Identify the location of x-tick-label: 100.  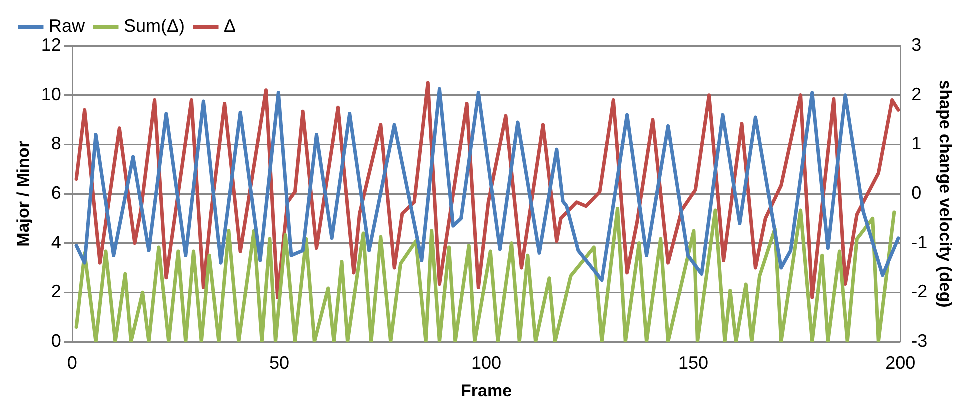
(486, 362).